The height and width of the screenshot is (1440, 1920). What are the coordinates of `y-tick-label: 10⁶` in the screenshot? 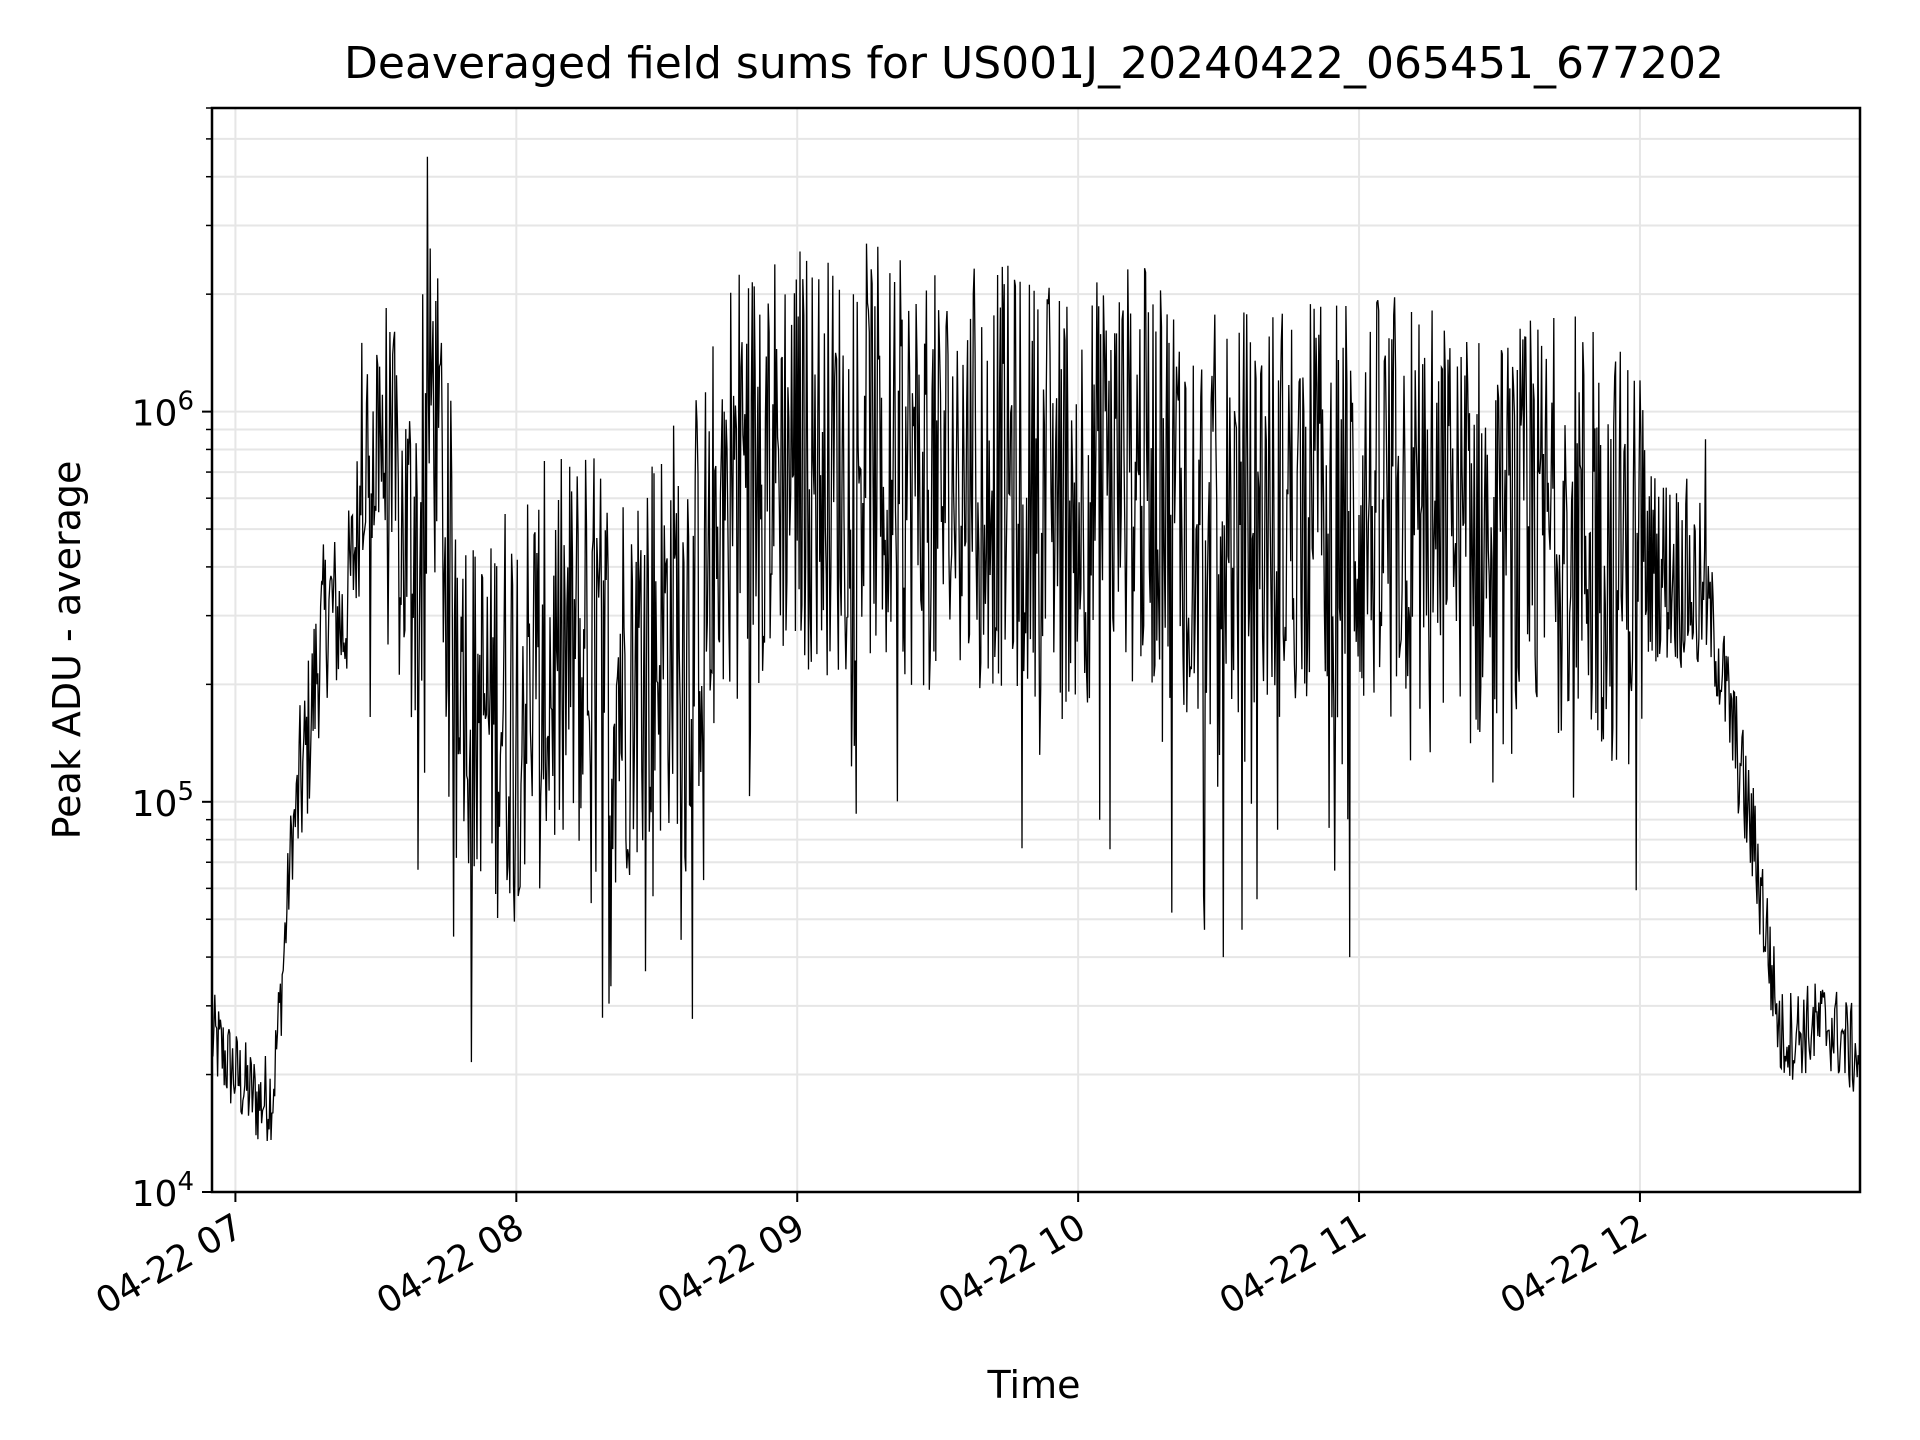 It's located at (163, 411).